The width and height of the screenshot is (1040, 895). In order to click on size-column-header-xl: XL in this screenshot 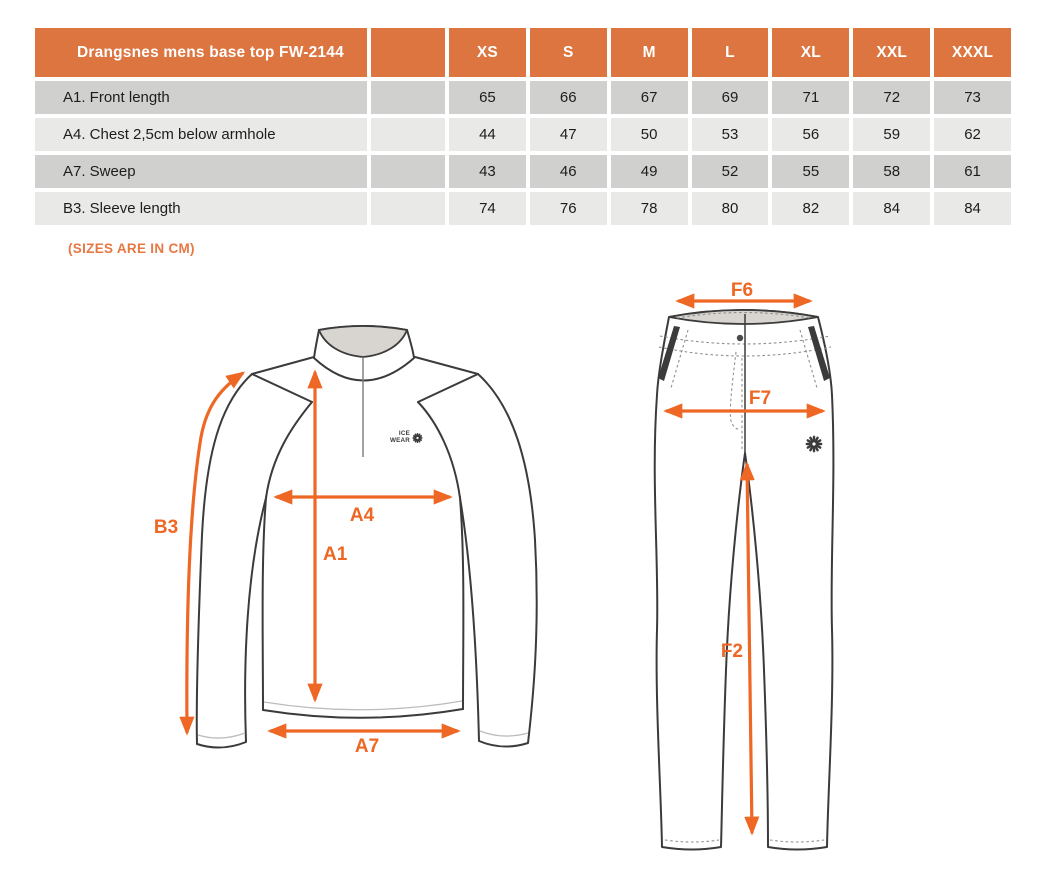, I will do `click(811, 52)`.